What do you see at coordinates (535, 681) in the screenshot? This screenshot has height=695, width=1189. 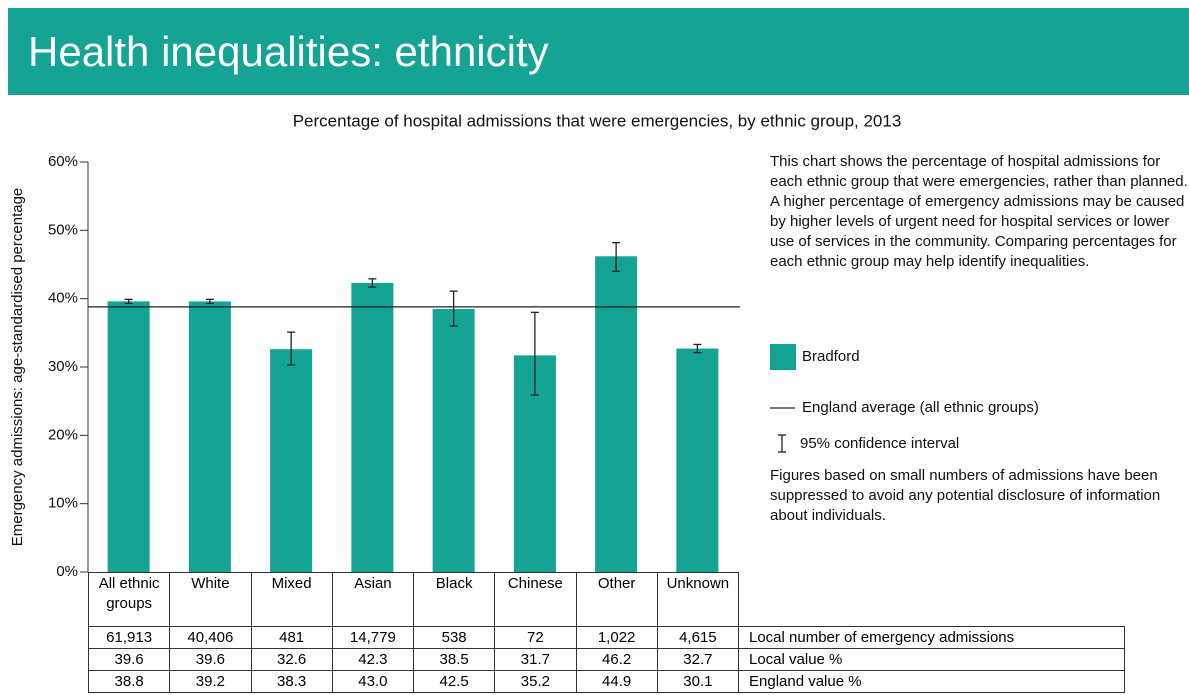 I see `table-cell: 35.2` at bounding box center [535, 681].